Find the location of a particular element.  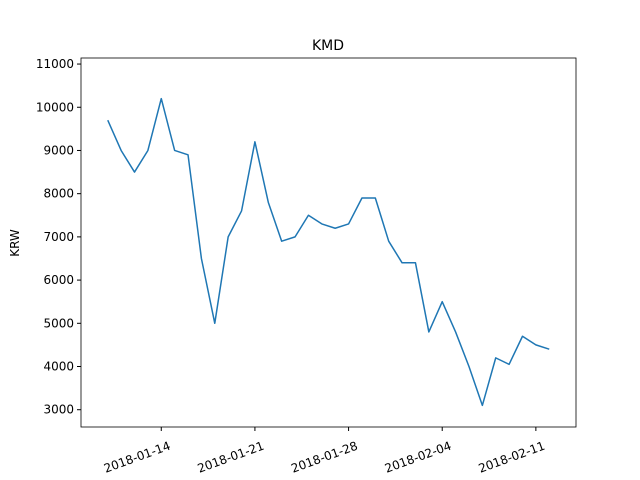

y-tick-label: 4000 is located at coordinates (58, 367).